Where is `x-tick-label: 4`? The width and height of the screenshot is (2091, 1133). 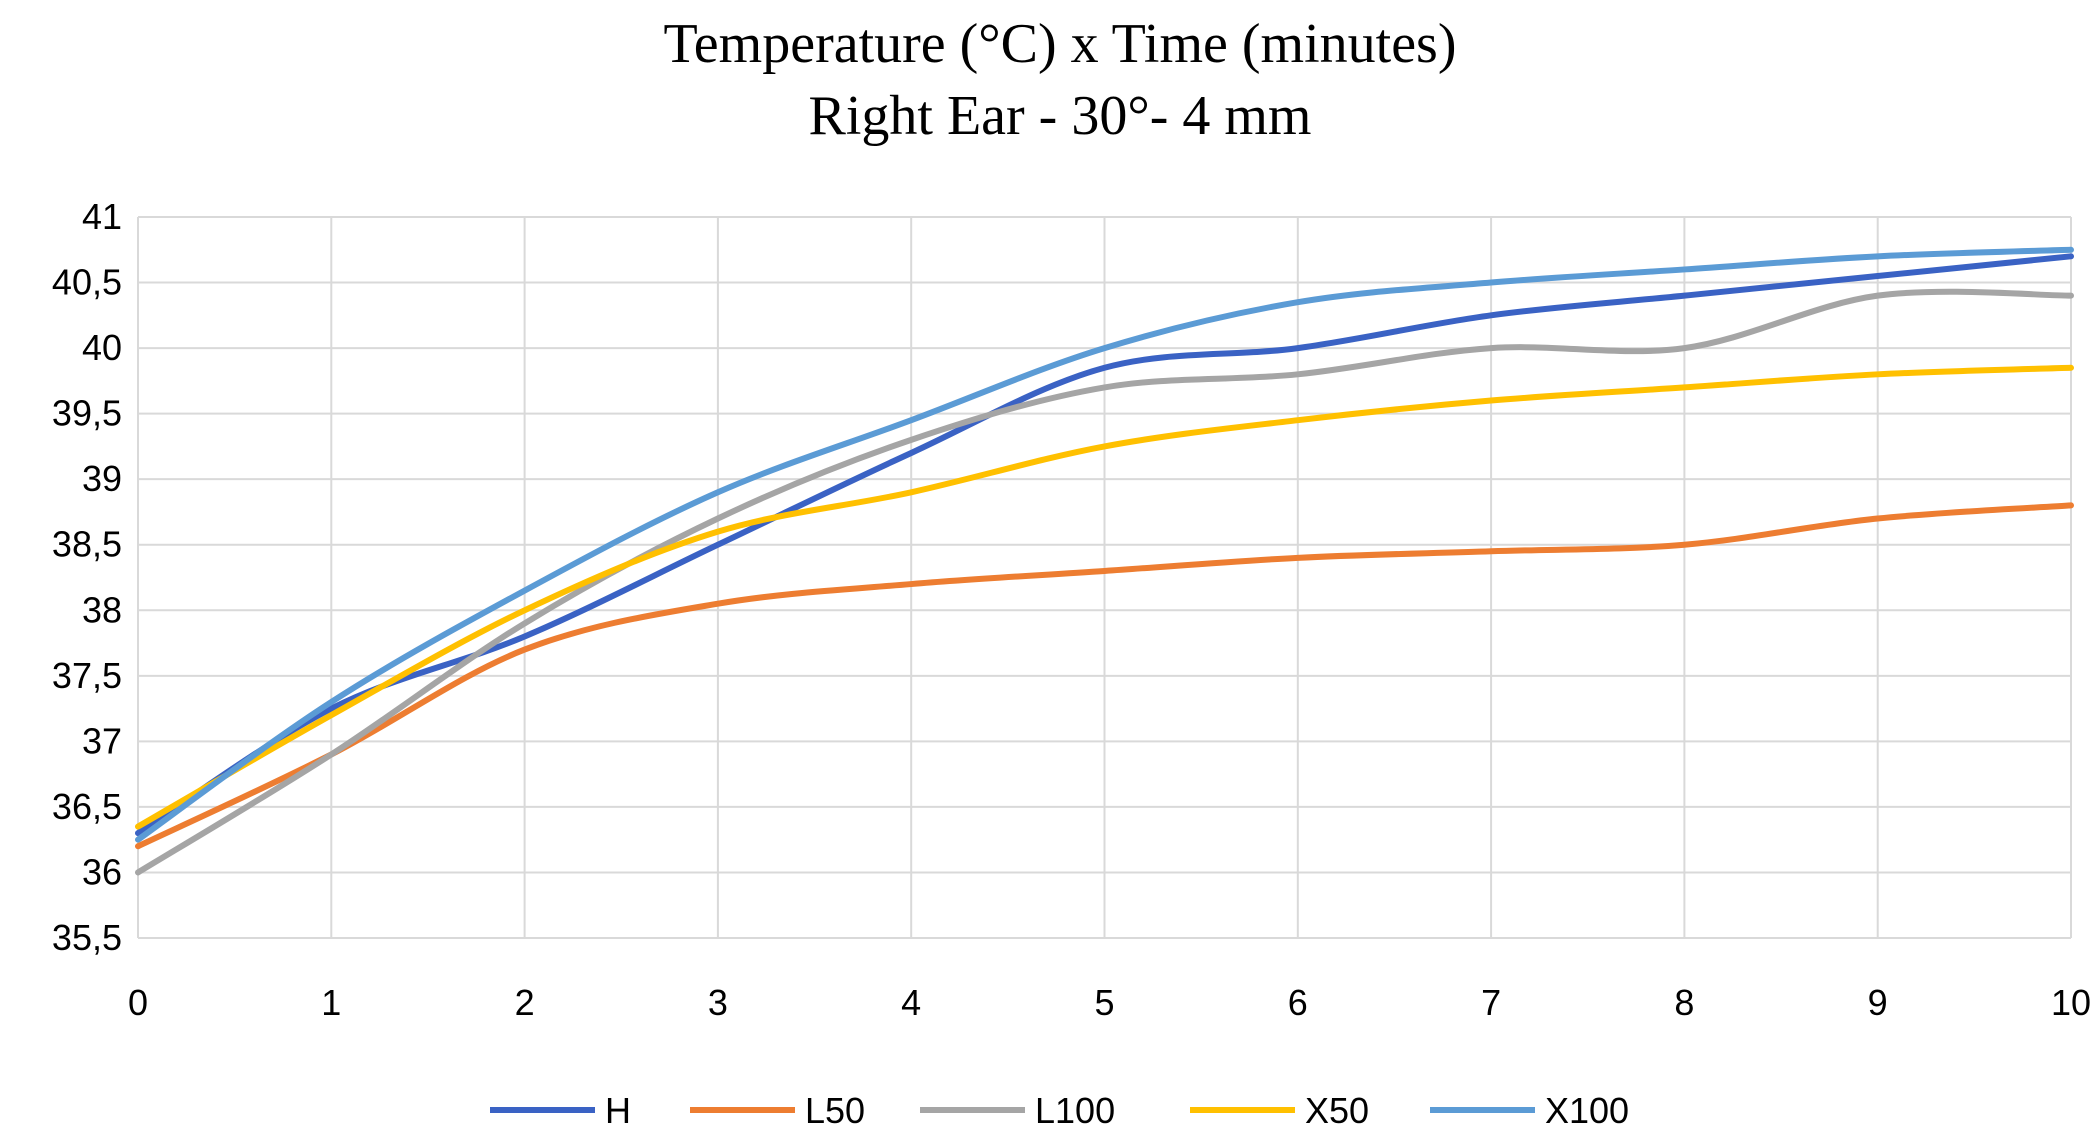
x-tick-label: 4 is located at coordinates (911, 1002).